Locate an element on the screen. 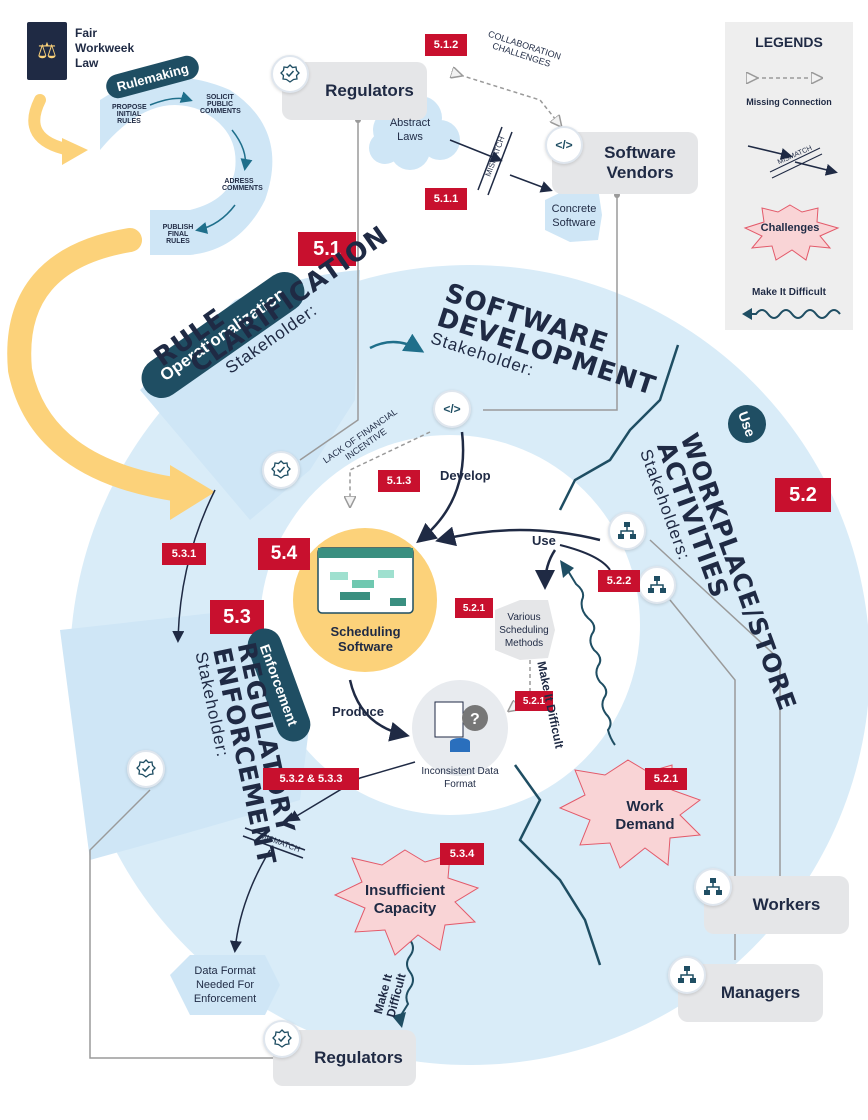 Image resolution: width=868 pixels, height=1120 pixels. label-5-3-4: 5.3.4 is located at coordinates (462, 854).